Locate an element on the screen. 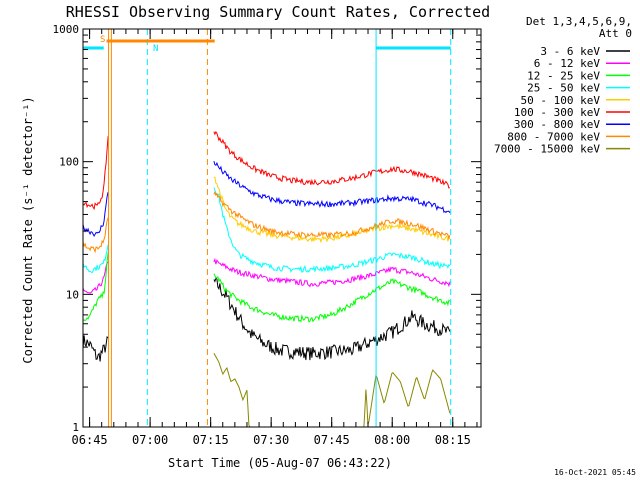 The height and width of the screenshot is (480, 640). legend-label: 12 - 25 keV is located at coordinates (563, 75).